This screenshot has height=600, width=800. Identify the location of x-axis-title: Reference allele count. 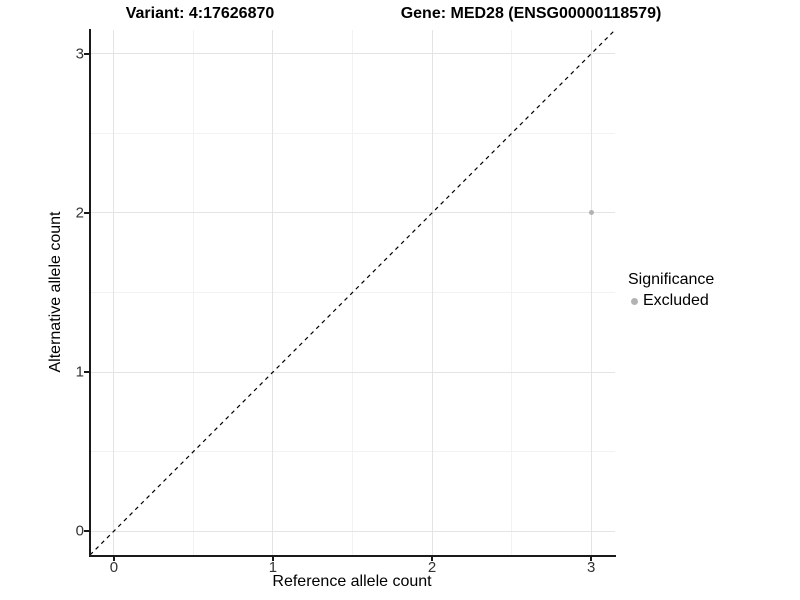
(352, 581).